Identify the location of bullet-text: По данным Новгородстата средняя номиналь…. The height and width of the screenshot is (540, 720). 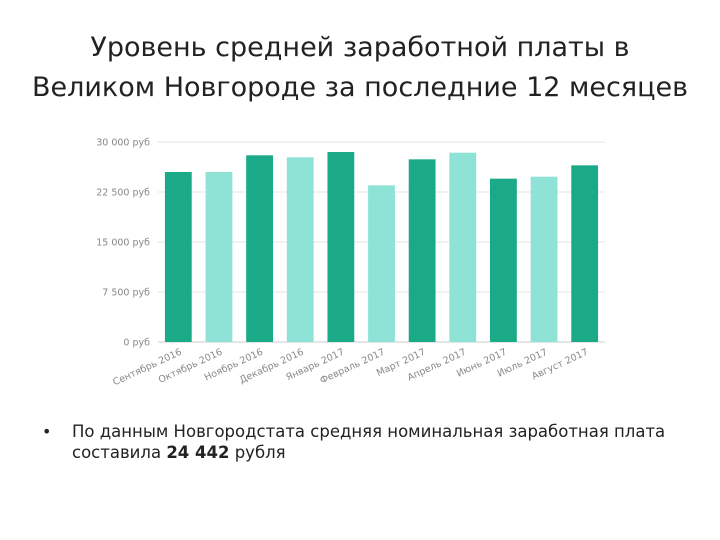
(362, 442).